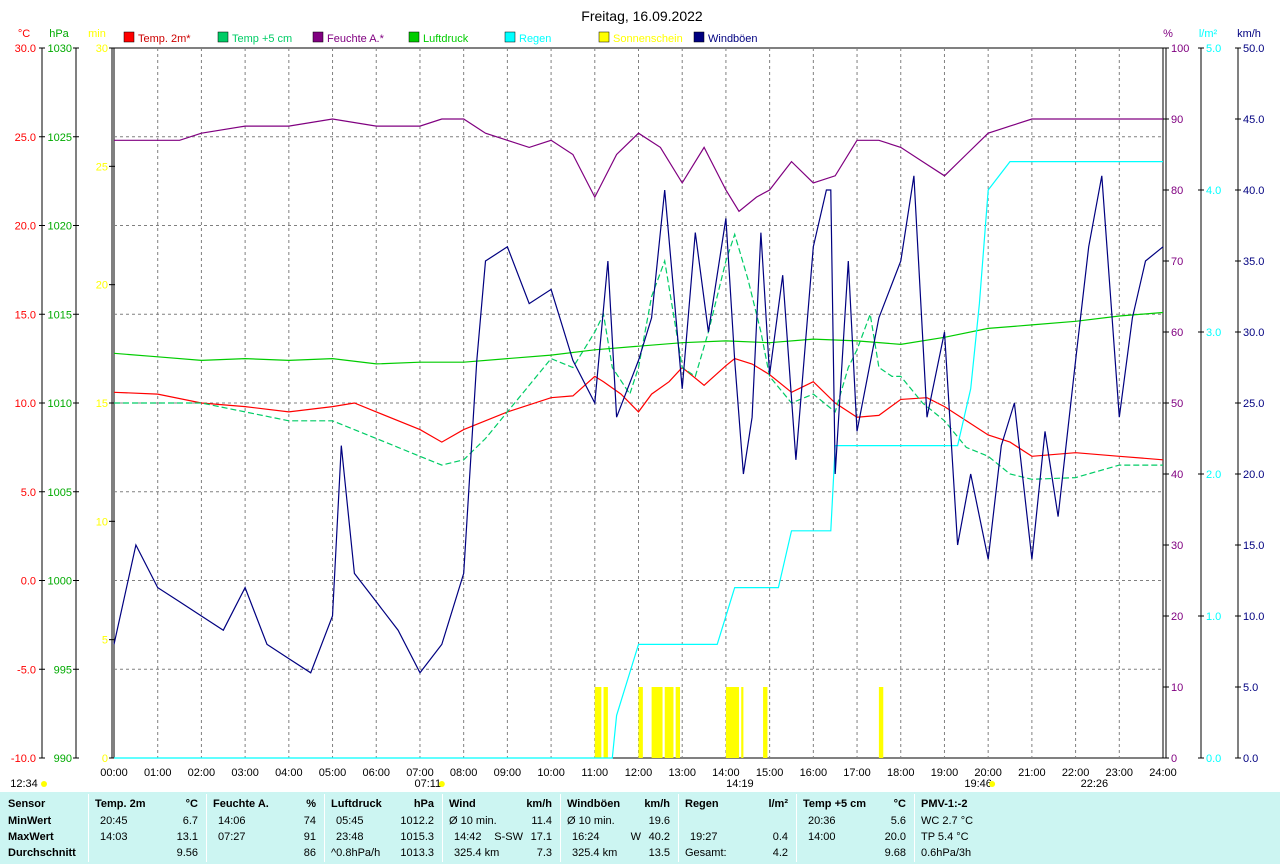  Describe the element at coordinates (232, 821) in the screenshot. I see `humidity-min-time: 14:06` at that location.